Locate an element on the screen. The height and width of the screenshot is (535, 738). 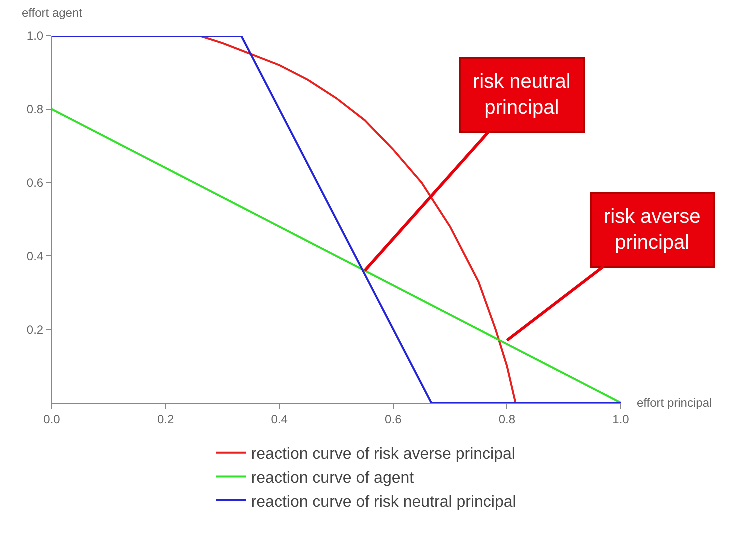
x-tick-label: 0.6 is located at coordinates (393, 419).